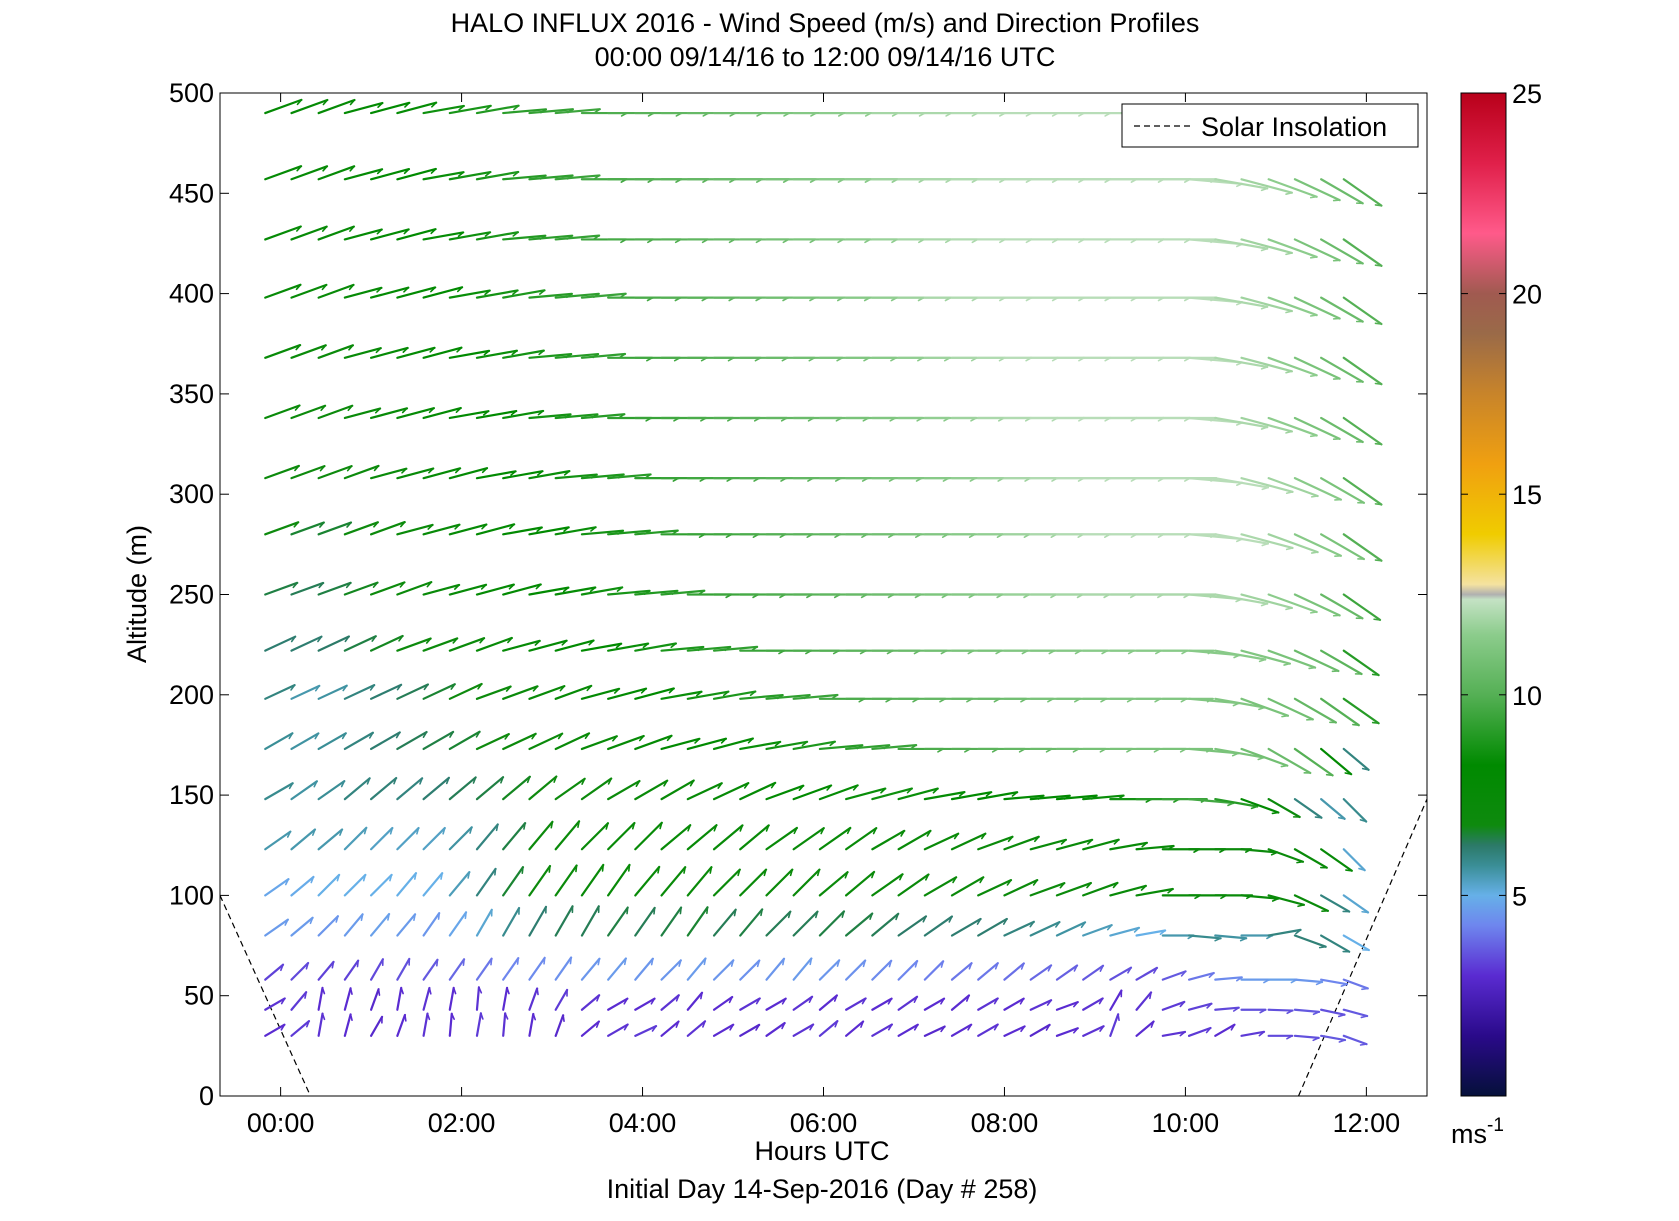  I want to click on y-tick-label: 250, so click(191, 595).